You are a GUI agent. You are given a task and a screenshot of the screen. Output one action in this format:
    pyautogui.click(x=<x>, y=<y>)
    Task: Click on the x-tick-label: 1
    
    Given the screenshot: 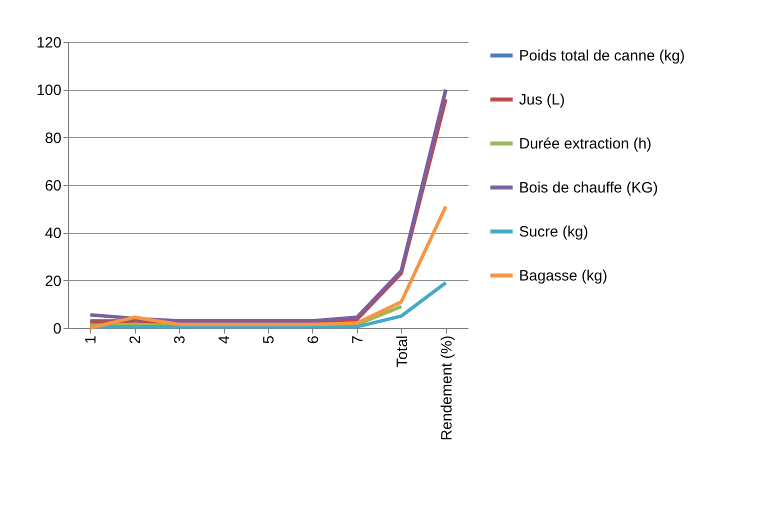 What is the action you would take?
    pyautogui.click(x=91, y=340)
    